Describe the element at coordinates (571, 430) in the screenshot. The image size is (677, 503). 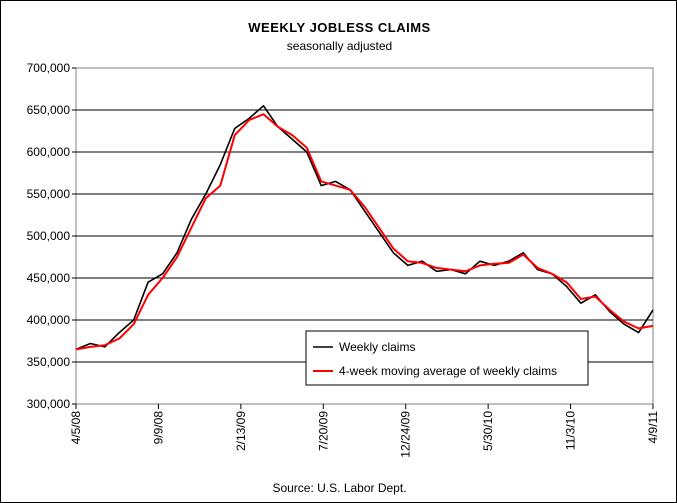
I see `x-tick-label: 11/3/10` at that location.